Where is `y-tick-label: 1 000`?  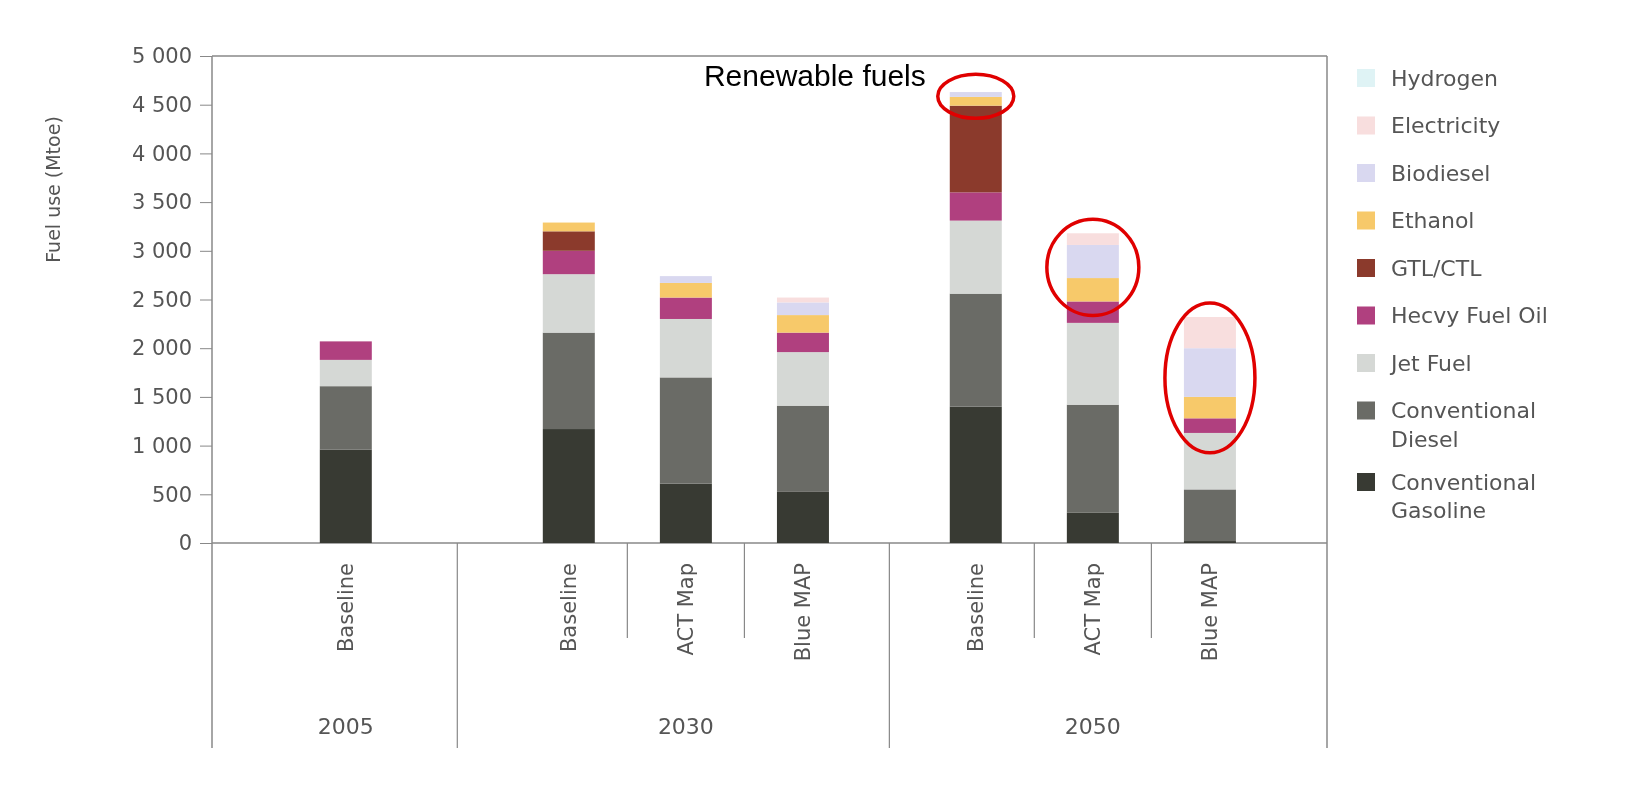
y-tick-label: 1 000 is located at coordinates (161, 445).